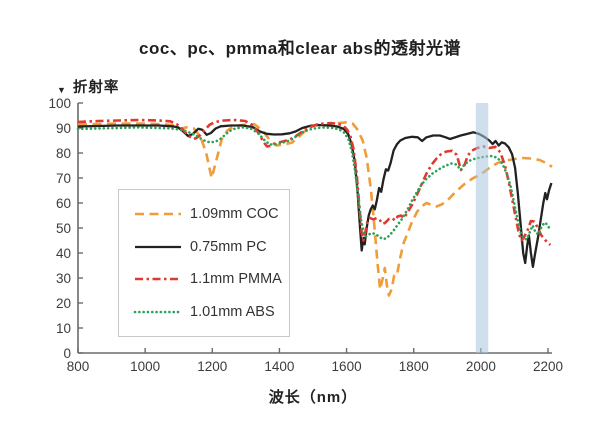 The height and width of the screenshot is (429, 600). What do you see at coordinates (62, 89) in the screenshot?
I see `down-triangle-icon: ▼` at bounding box center [62, 89].